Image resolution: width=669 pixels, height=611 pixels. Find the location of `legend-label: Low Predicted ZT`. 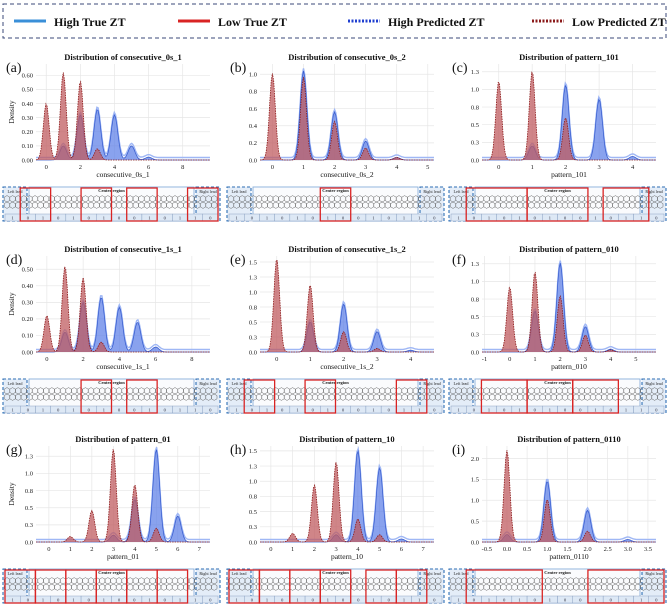

legend-label: Low Predicted ZT is located at coordinates (619, 22).